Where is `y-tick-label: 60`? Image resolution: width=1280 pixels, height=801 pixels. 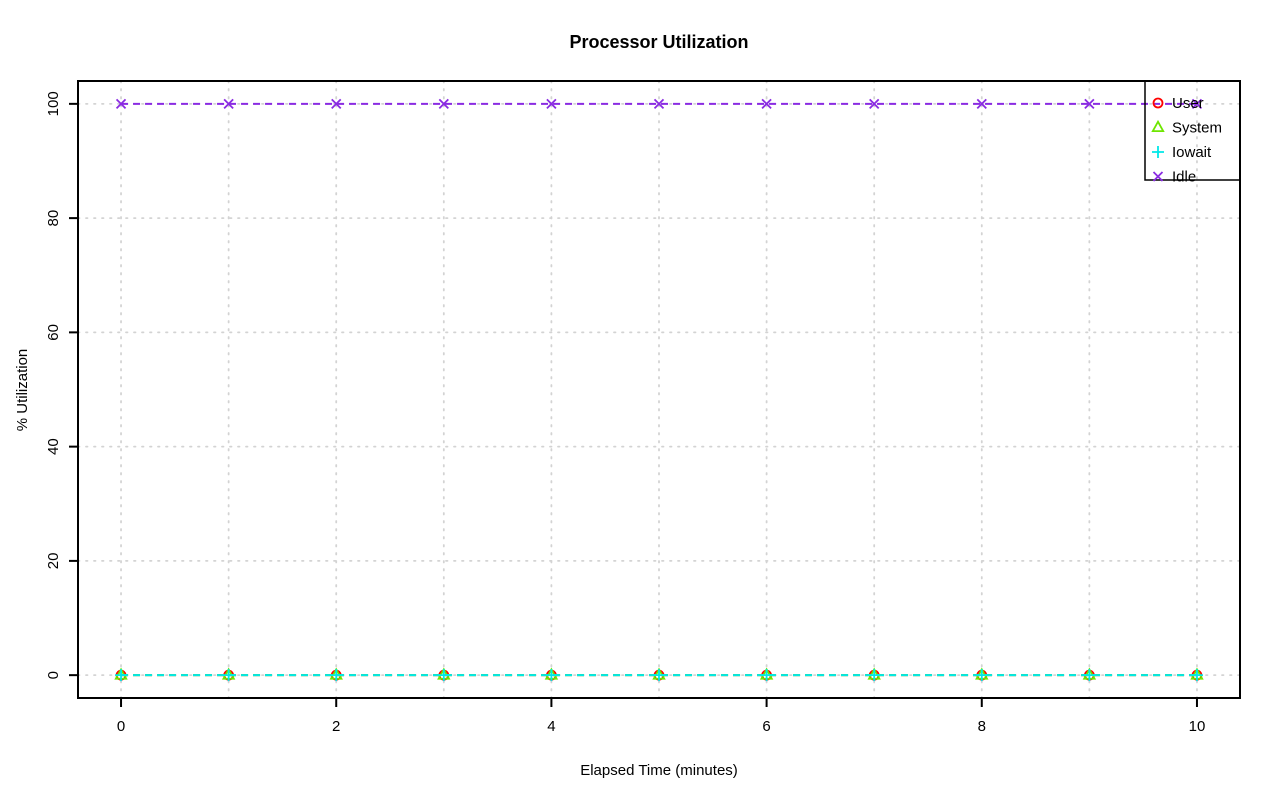 y-tick-label: 60 is located at coordinates (53, 332).